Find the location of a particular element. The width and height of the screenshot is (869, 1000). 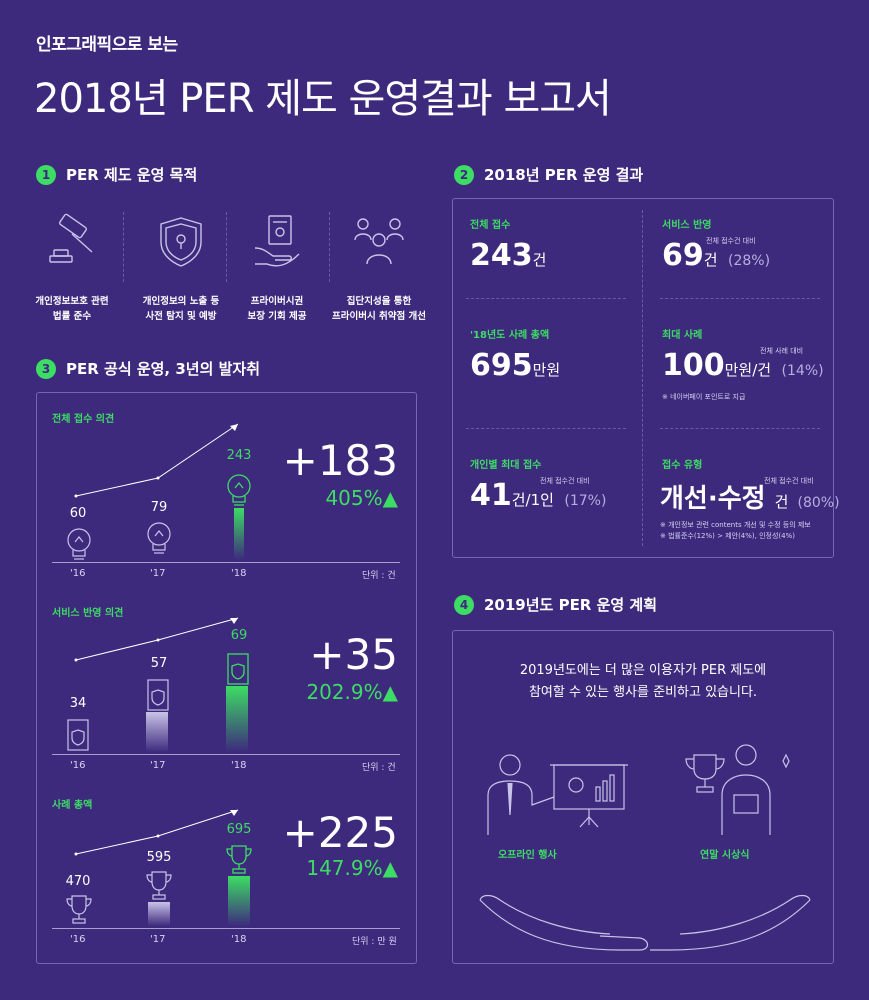

purpose-item-detect: 개인정보의 노출 등 사전 탐지 및 예방 is located at coordinates (181, 268).